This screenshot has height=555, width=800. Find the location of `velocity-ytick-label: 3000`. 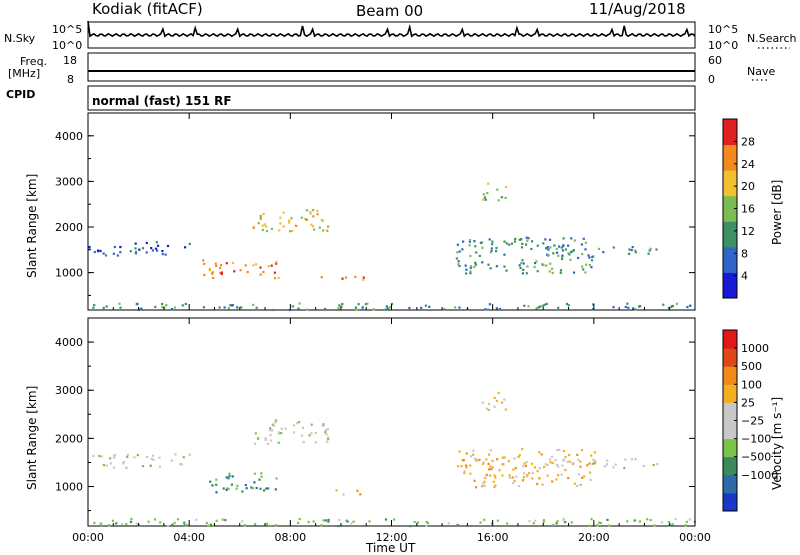

velocity-ytick-label: 3000 is located at coordinates (69, 390).